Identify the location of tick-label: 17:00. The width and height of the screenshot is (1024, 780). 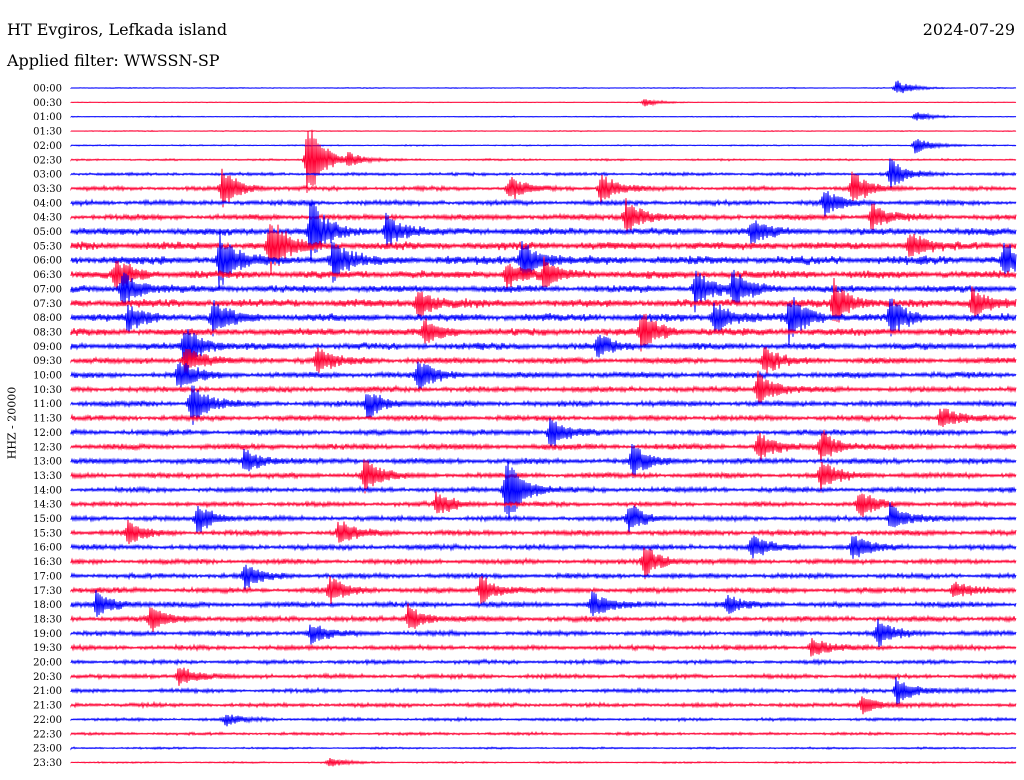
(47, 576).